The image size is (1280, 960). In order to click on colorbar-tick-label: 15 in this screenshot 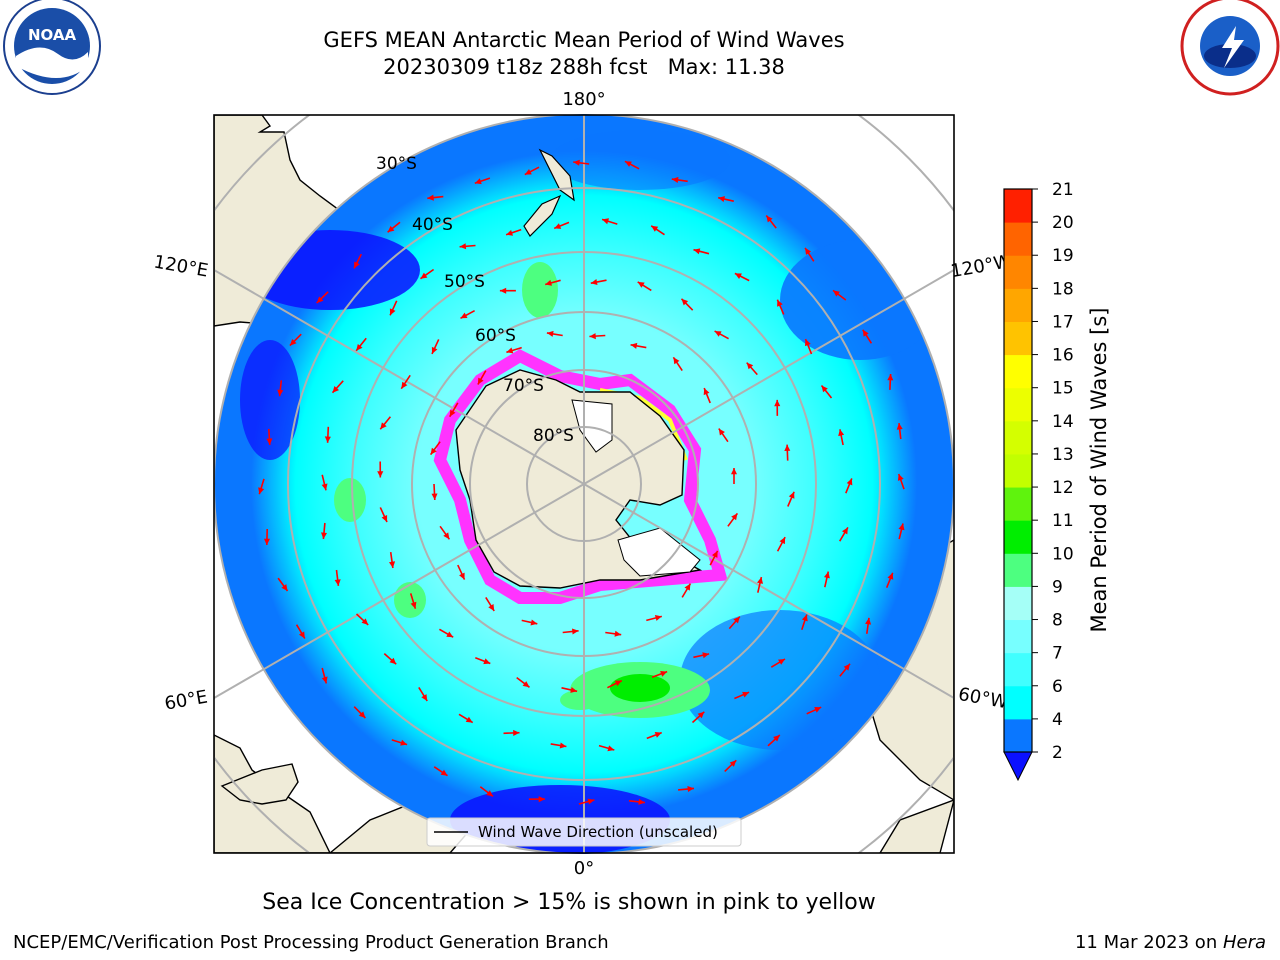, I will do `click(1063, 389)`.